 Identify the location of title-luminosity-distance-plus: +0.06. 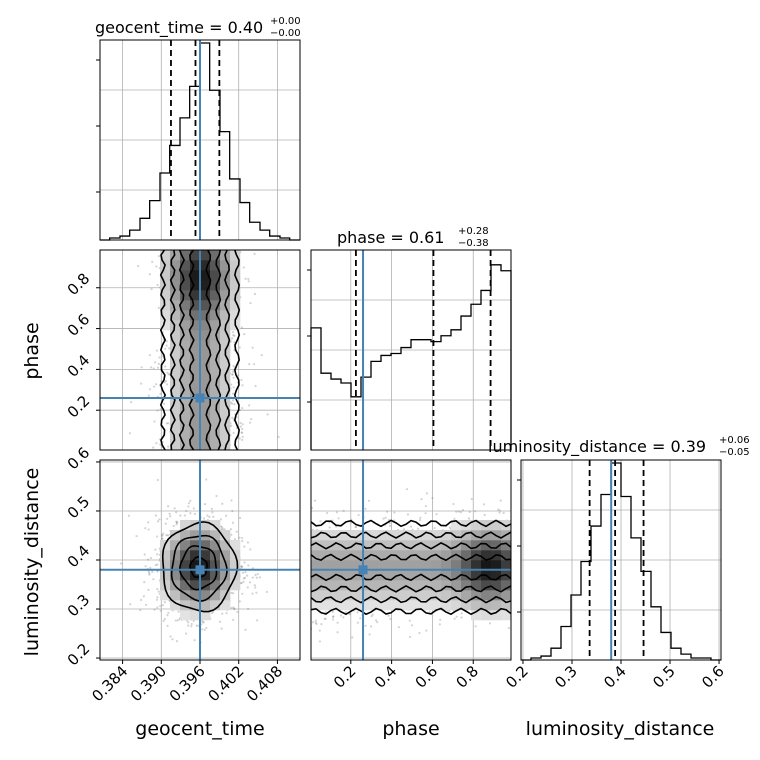
(734, 440).